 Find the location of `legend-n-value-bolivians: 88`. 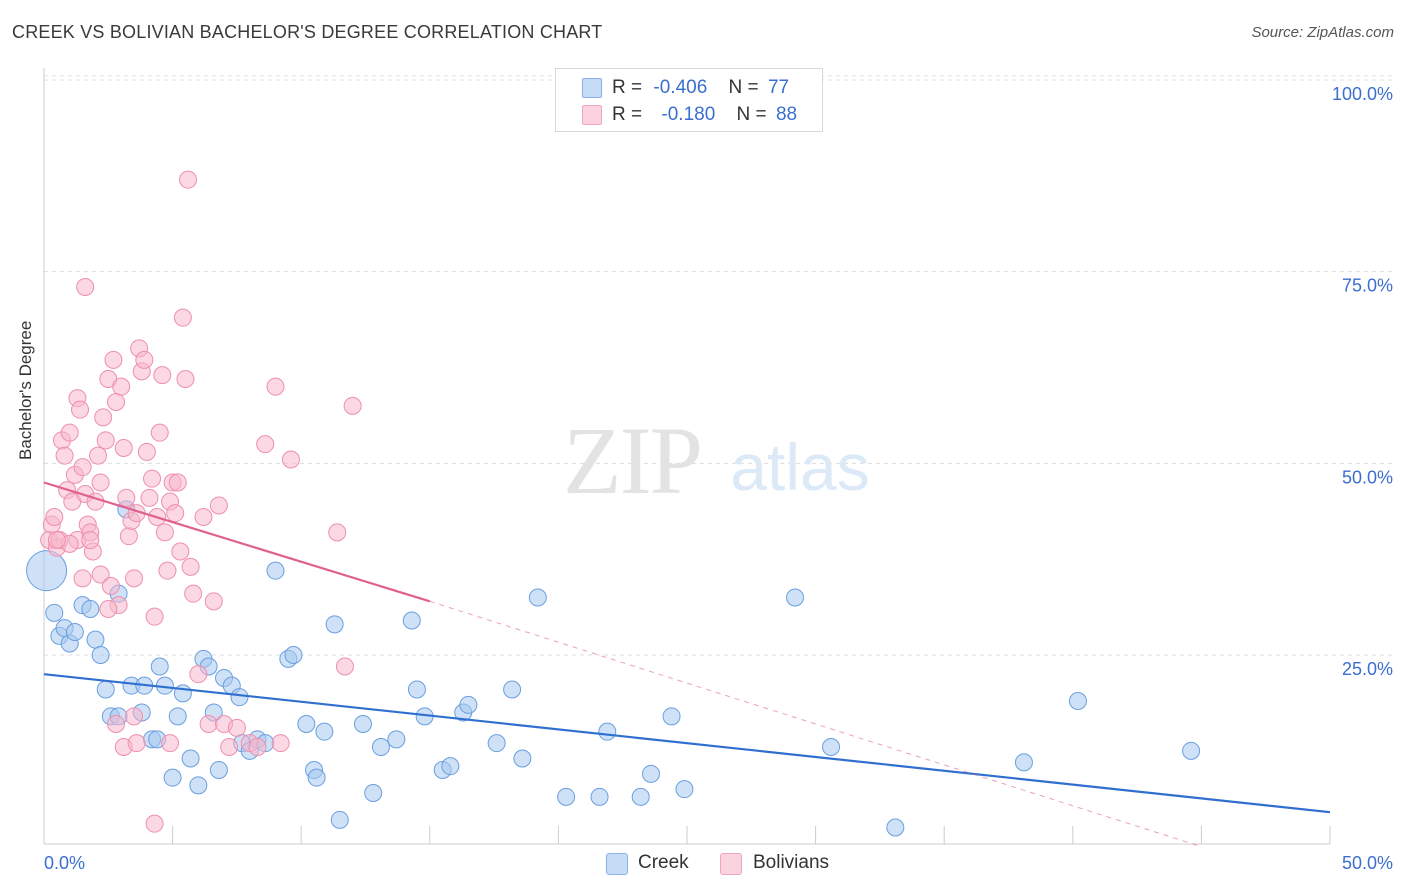

legend-n-value-bolivians: 88 is located at coordinates (786, 114).